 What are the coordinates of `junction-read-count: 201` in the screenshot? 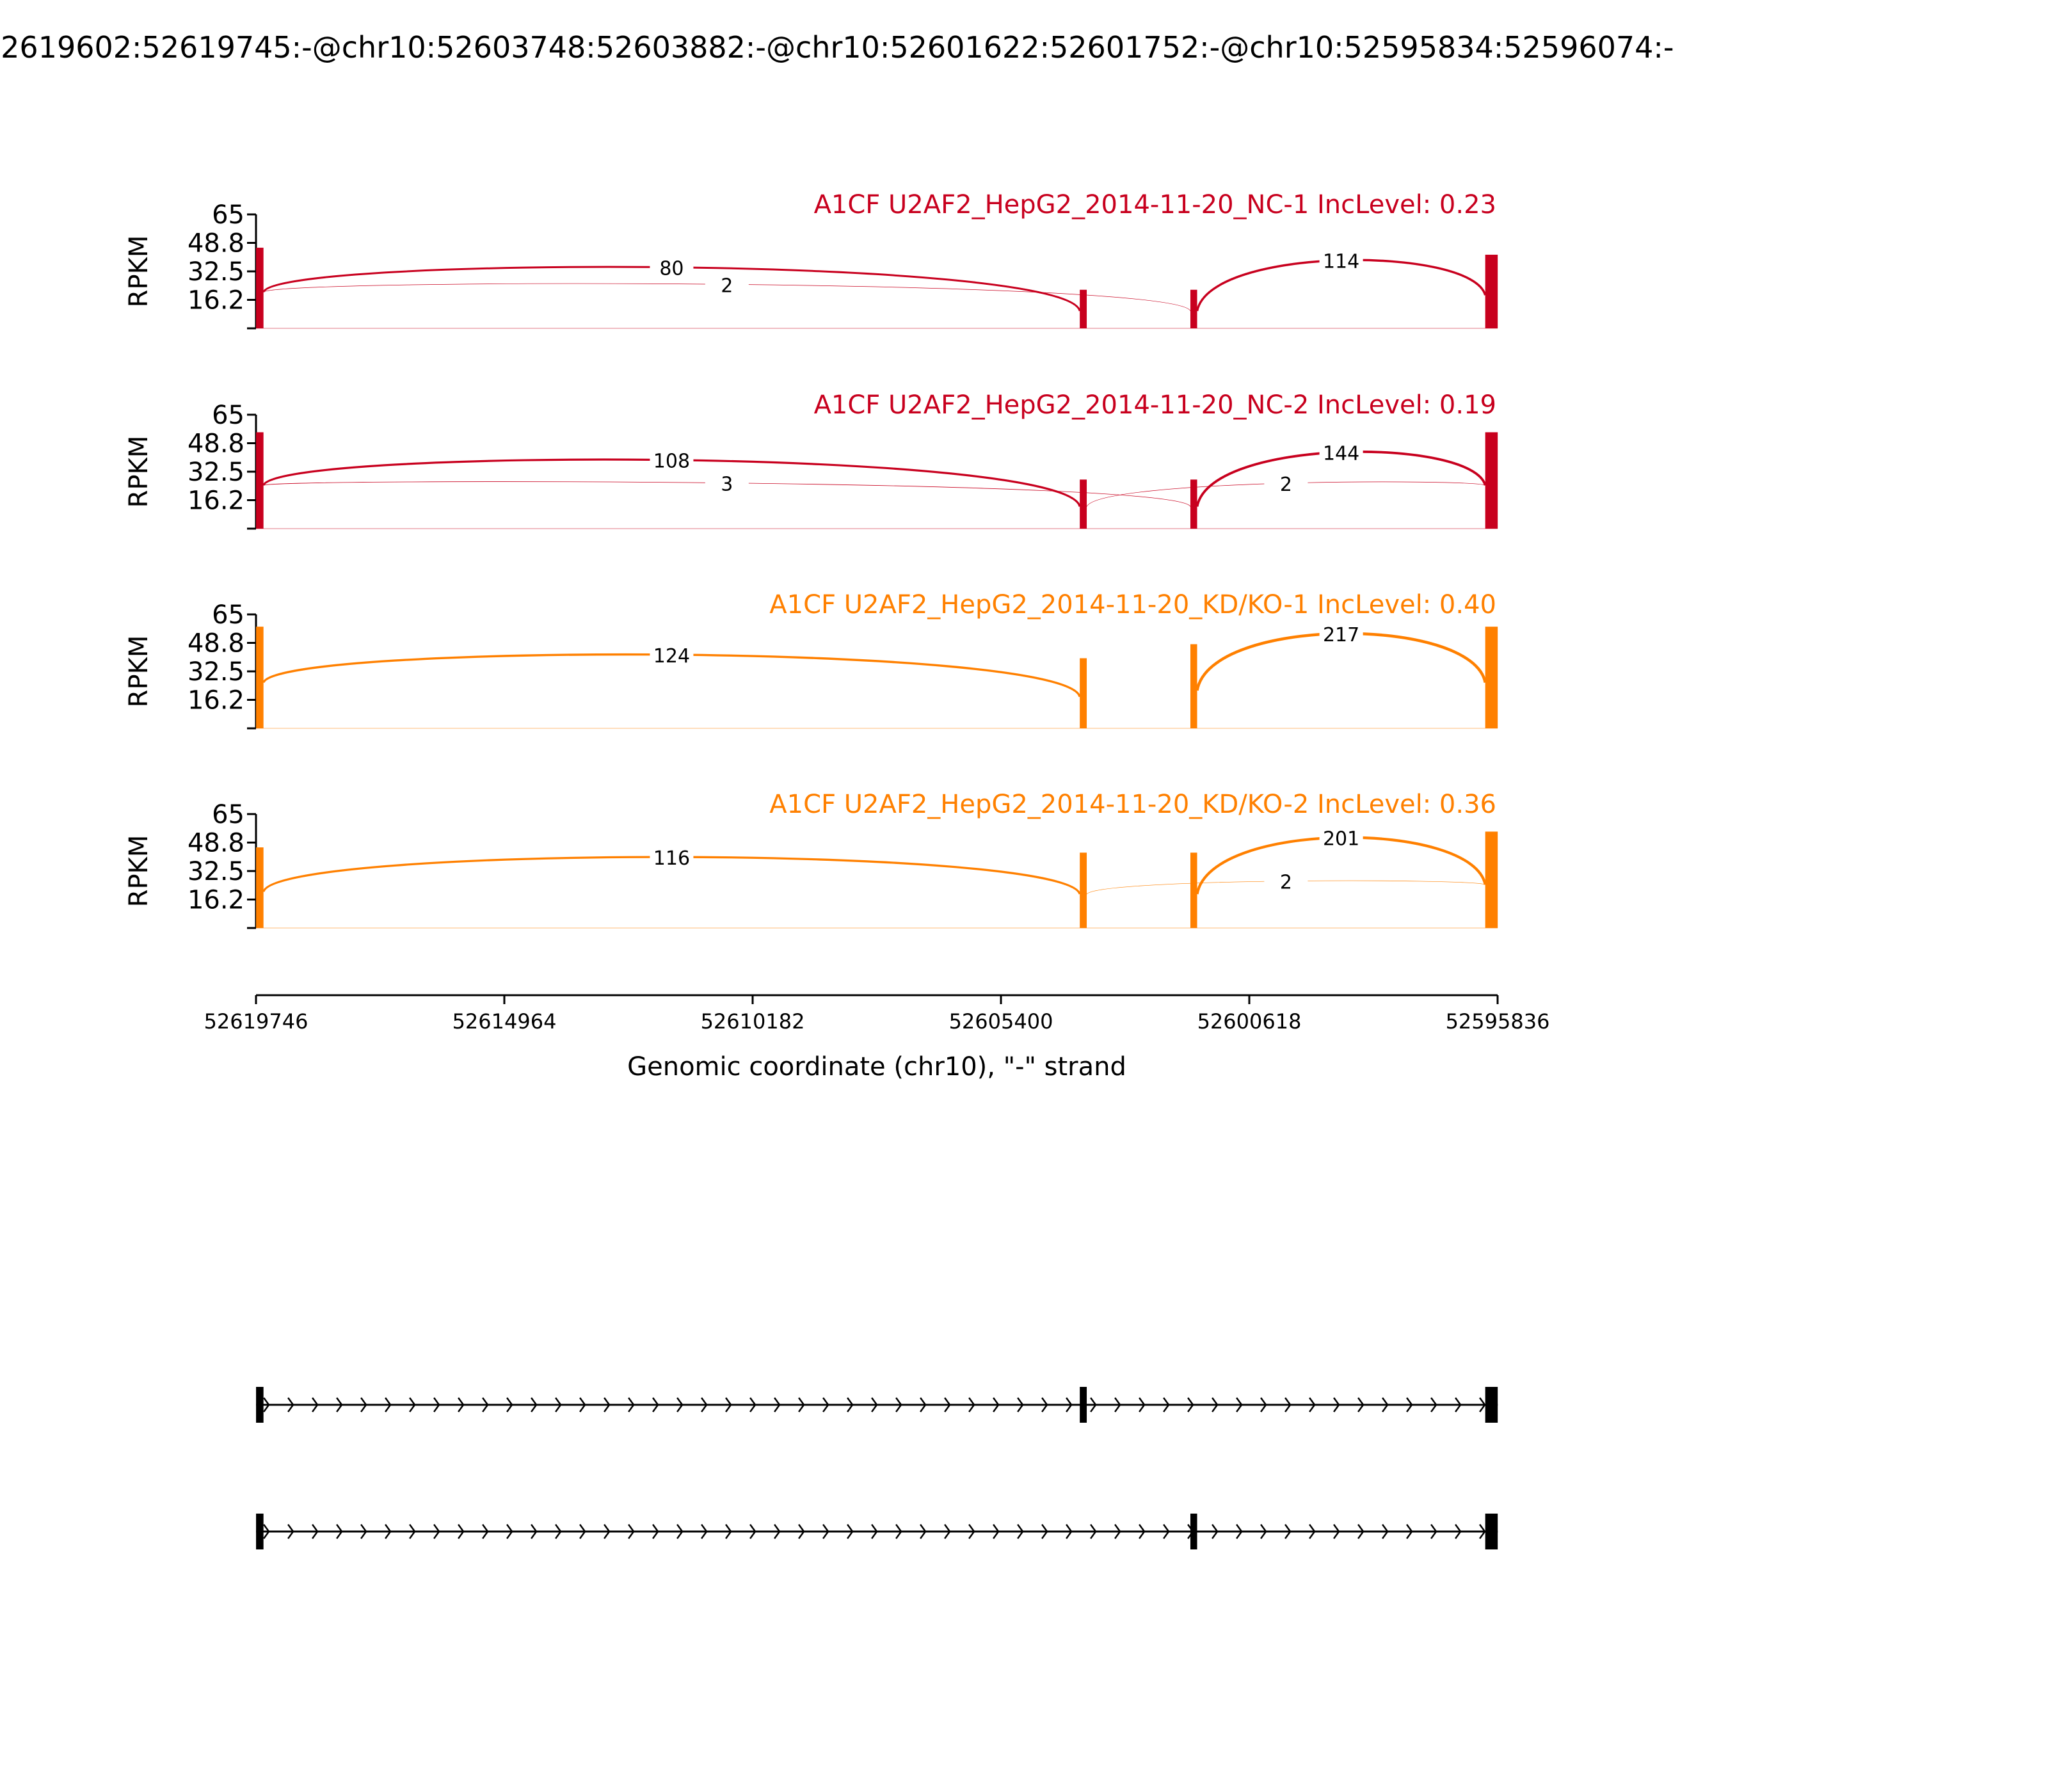 It's located at (1341, 839).